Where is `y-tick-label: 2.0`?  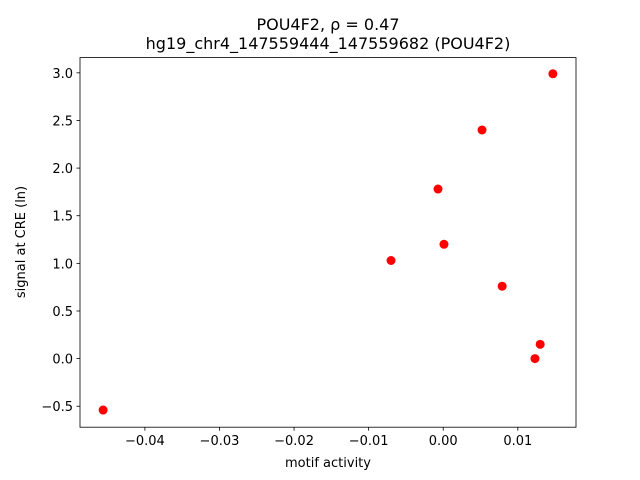 y-tick-label: 2.0 is located at coordinates (62, 169).